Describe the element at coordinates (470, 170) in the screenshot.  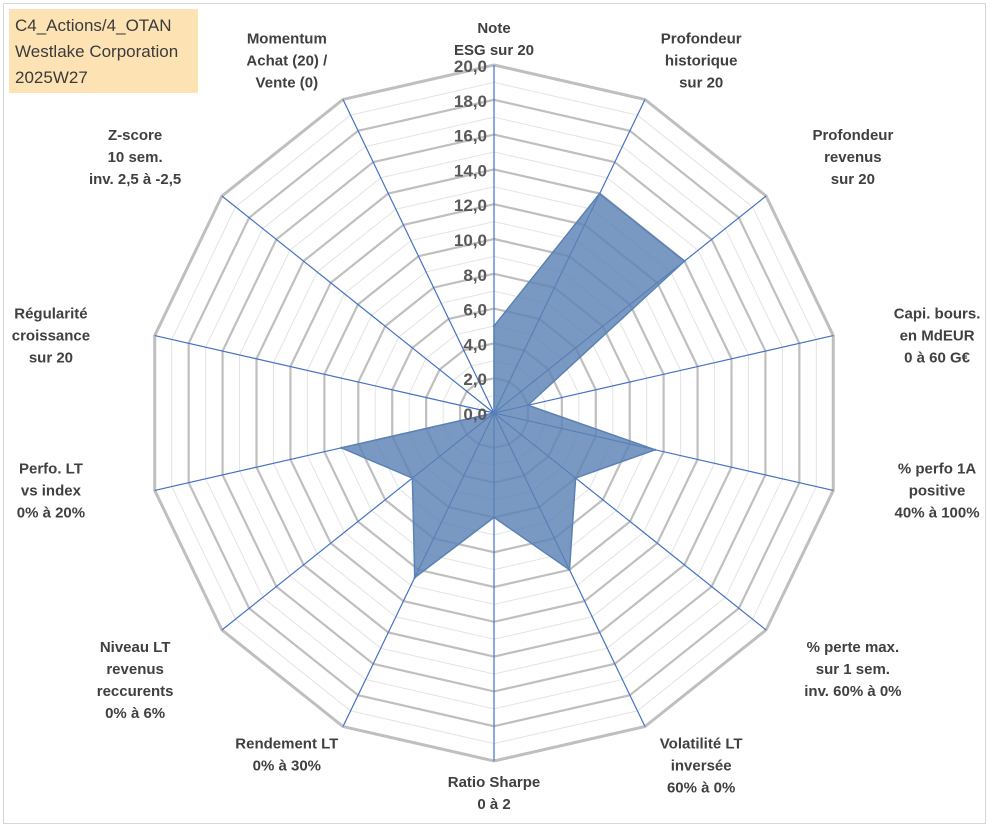
I see `tick-label: 14,0` at that location.